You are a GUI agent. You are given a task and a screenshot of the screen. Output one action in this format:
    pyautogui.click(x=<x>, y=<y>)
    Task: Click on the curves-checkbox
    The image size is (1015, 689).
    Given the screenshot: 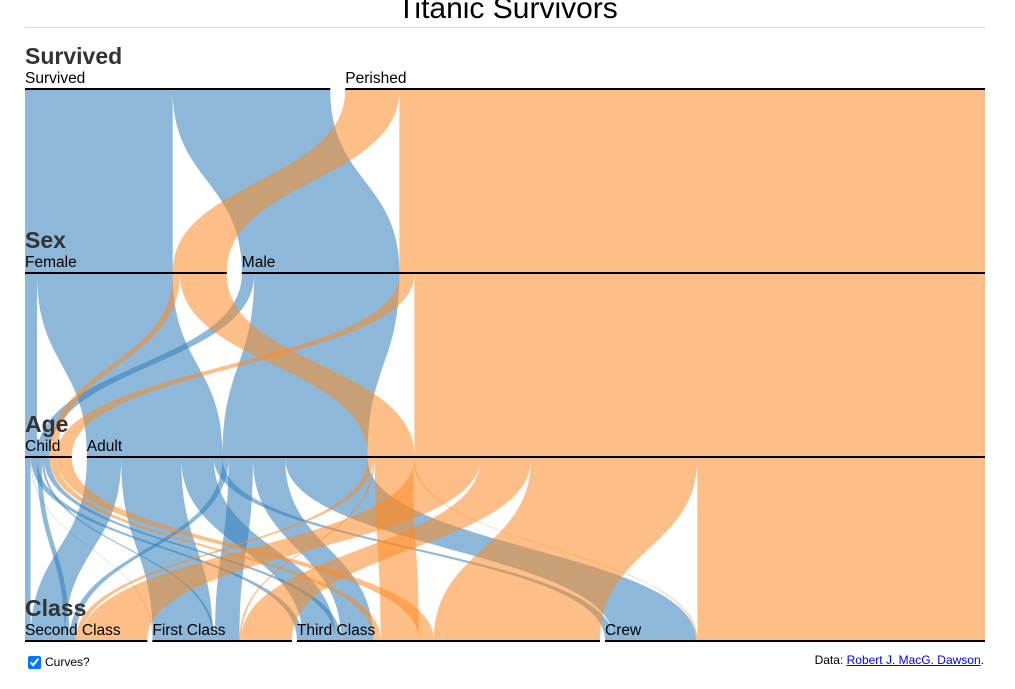 What is the action you would take?
    pyautogui.click(x=34, y=662)
    